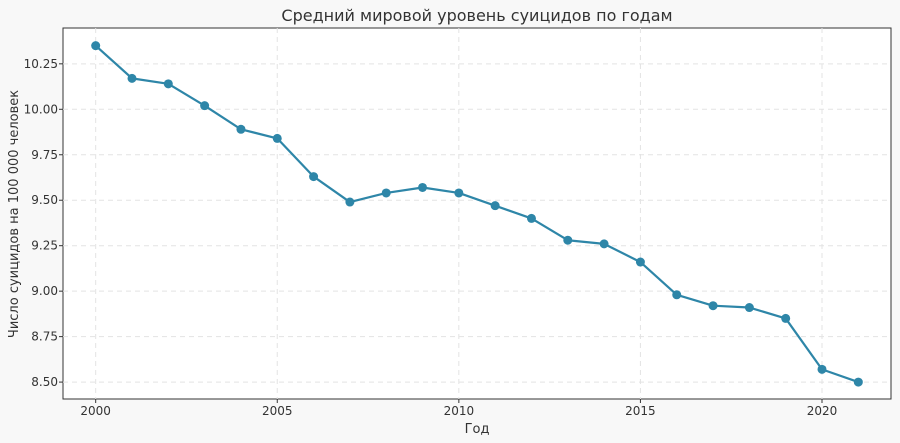  Describe the element at coordinates (14, 214) in the screenshot. I see `y-axis-label: Число суицидов на 100 000 человек` at that location.